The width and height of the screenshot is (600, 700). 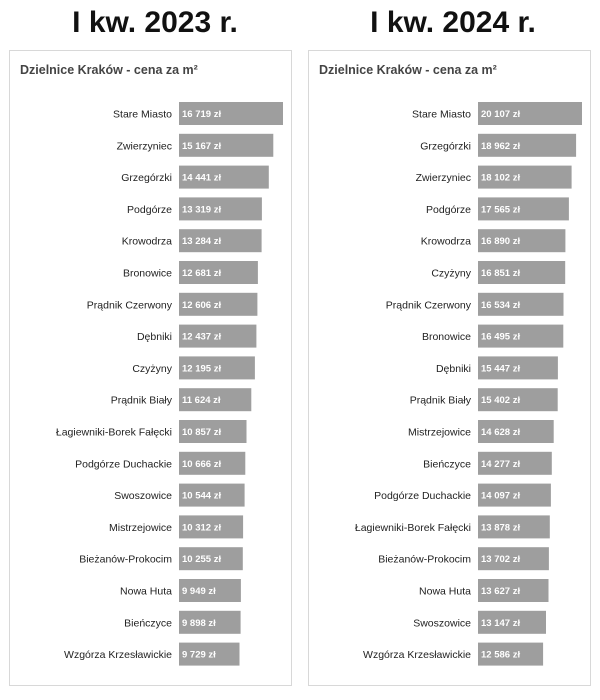 What do you see at coordinates (201, 337) in the screenshot?
I see `data-label: 12 437 zł` at bounding box center [201, 337].